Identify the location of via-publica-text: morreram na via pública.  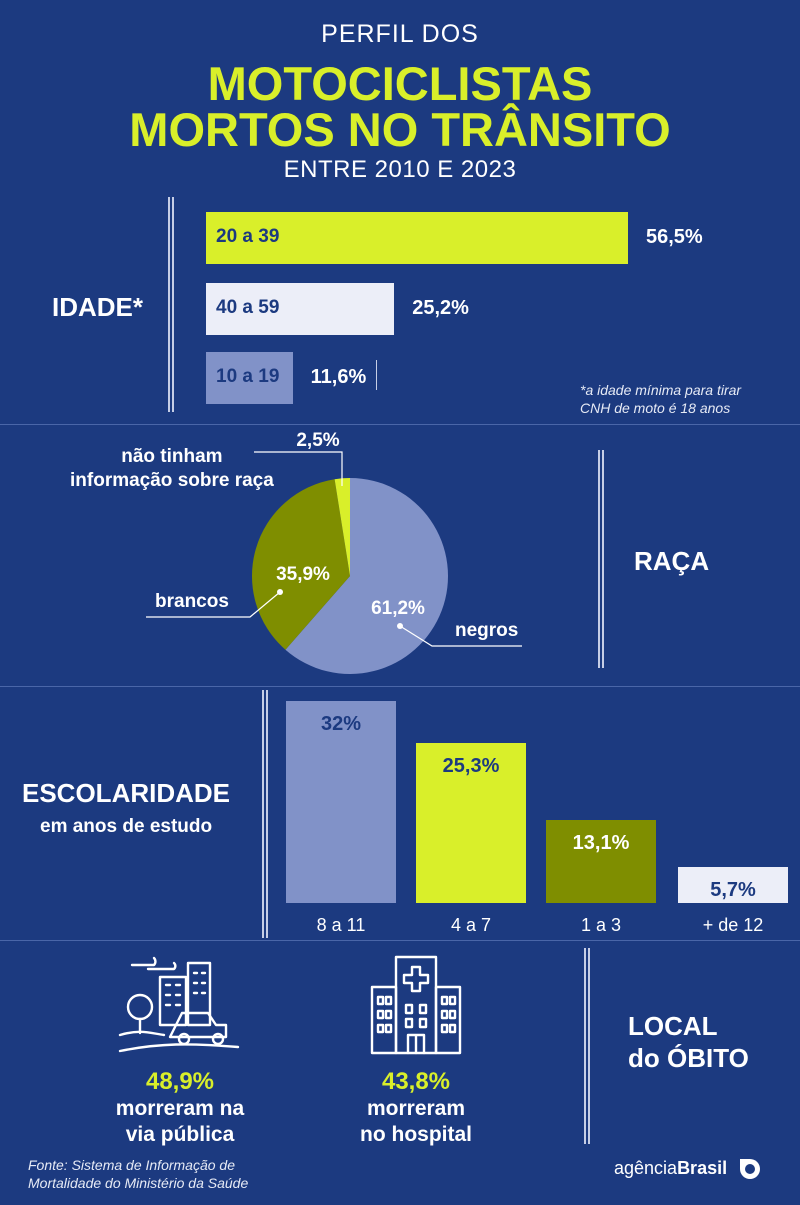
(180, 1122).